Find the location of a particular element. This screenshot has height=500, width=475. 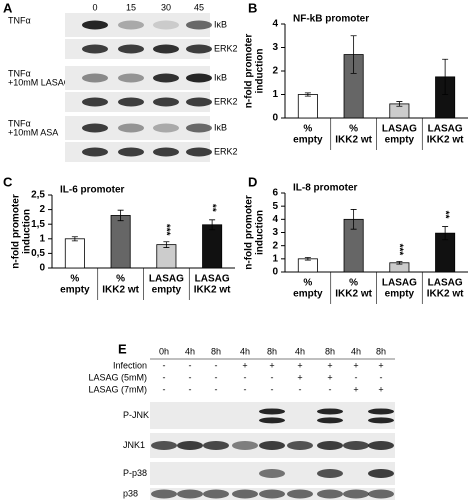

blot-label: P-p38 is located at coordinates (135, 473).